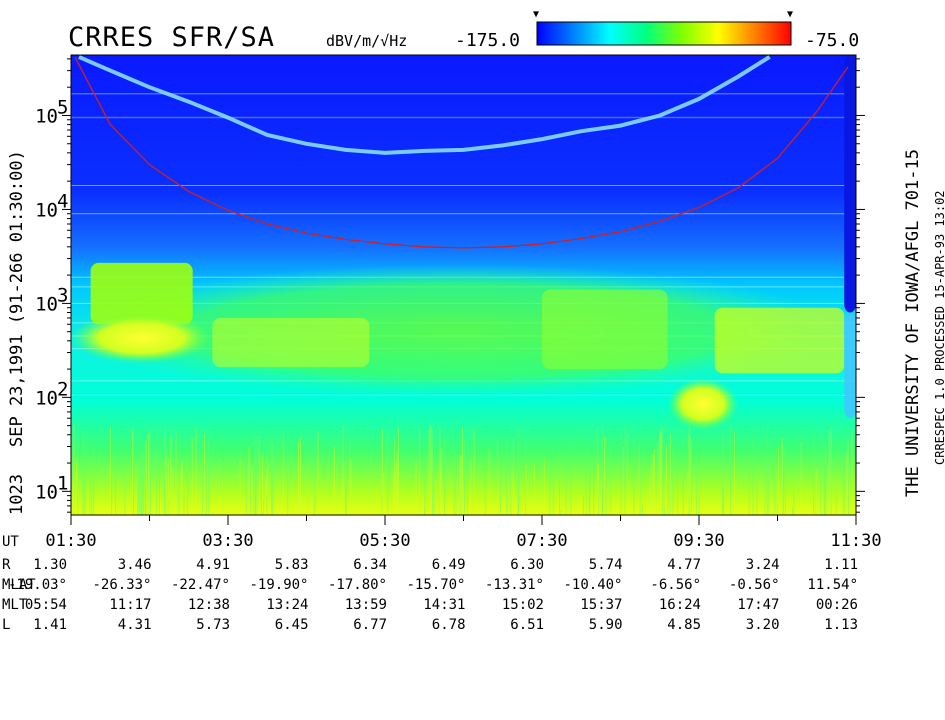 The height and width of the screenshot is (720, 945). I want to click on ephemeris-value: -15.70°, so click(435, 585).